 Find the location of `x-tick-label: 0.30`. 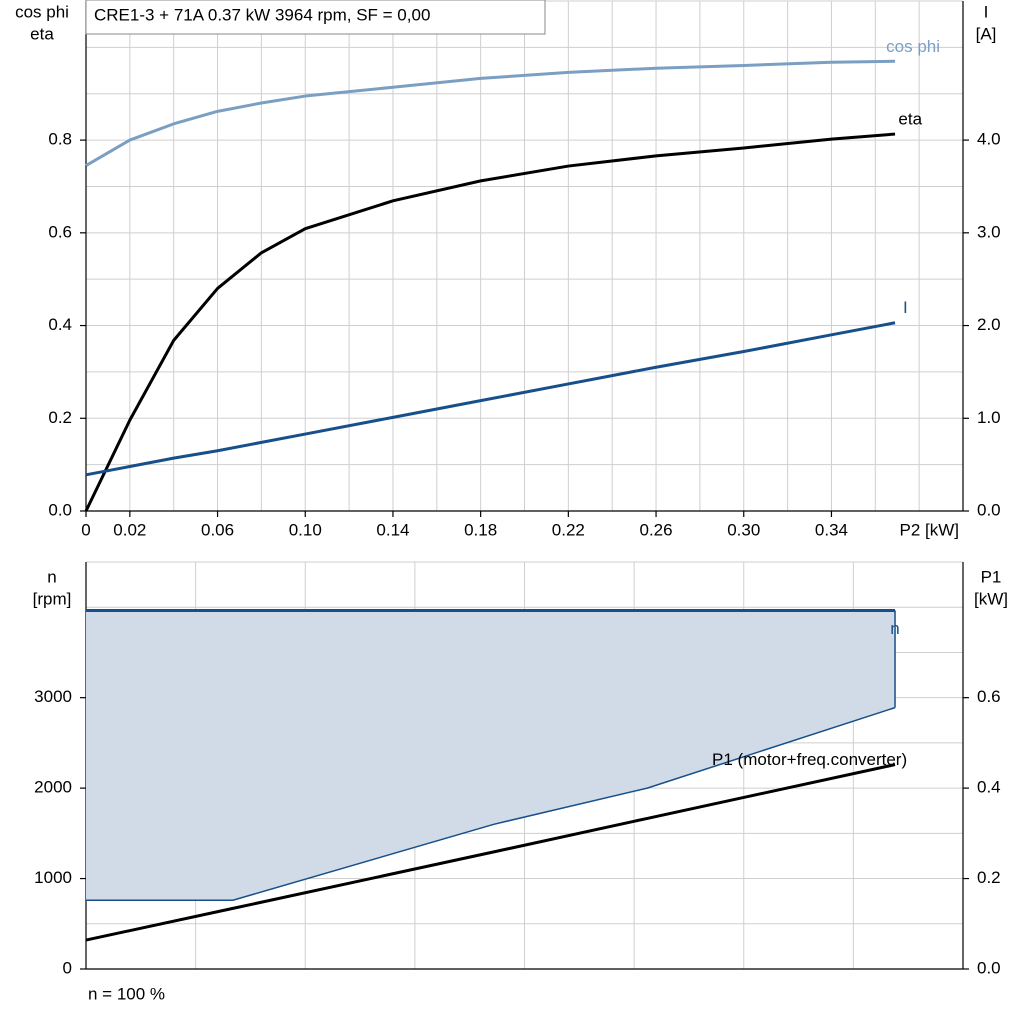

x-tick-label: 0.30 is located at coordinates (743, 529).